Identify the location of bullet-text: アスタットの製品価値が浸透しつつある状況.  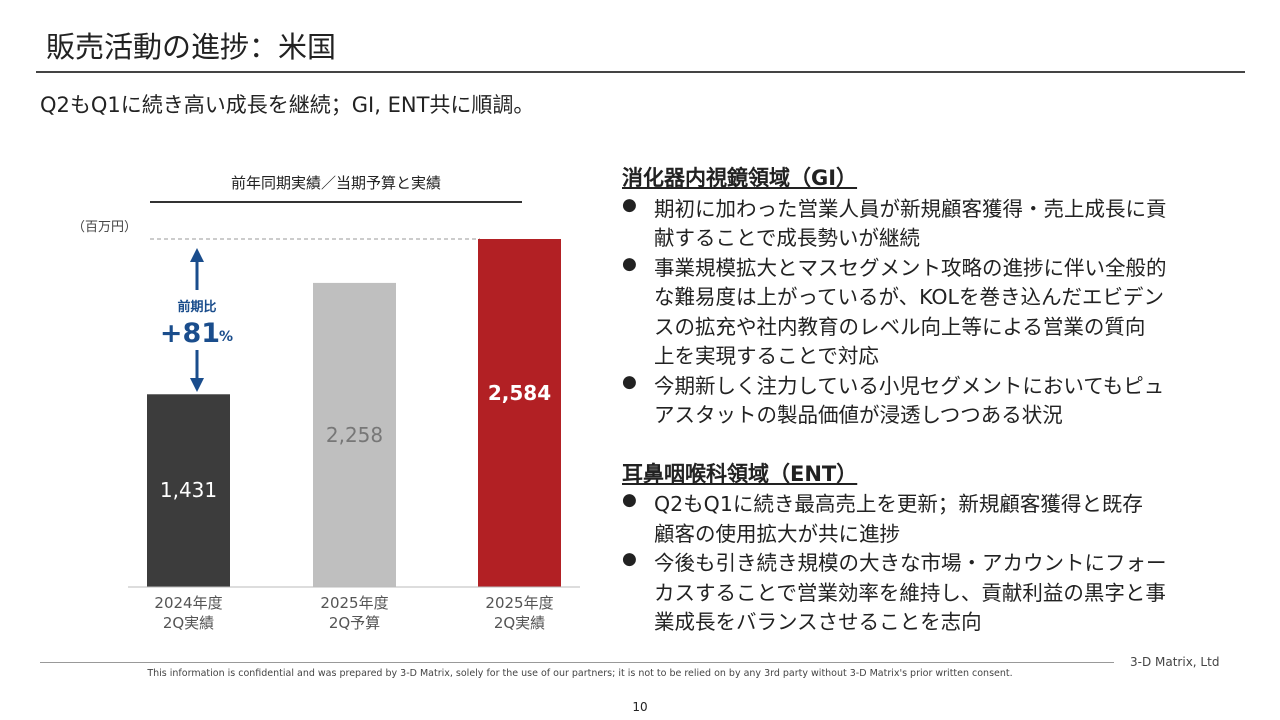
(858, 415).